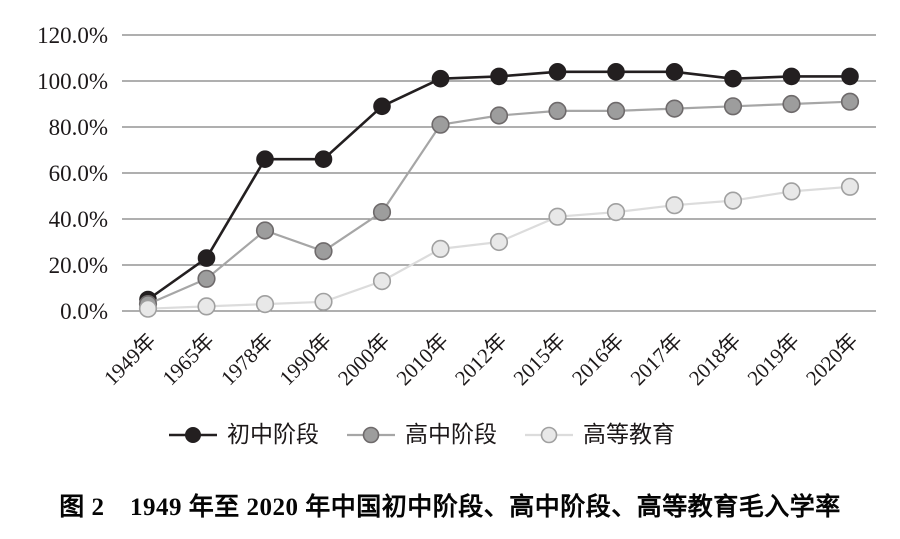 The height and width of the screenshot is (539, 900). I want to click on legend-item-senior-secondary: 高中阶段, so click(422, 434).